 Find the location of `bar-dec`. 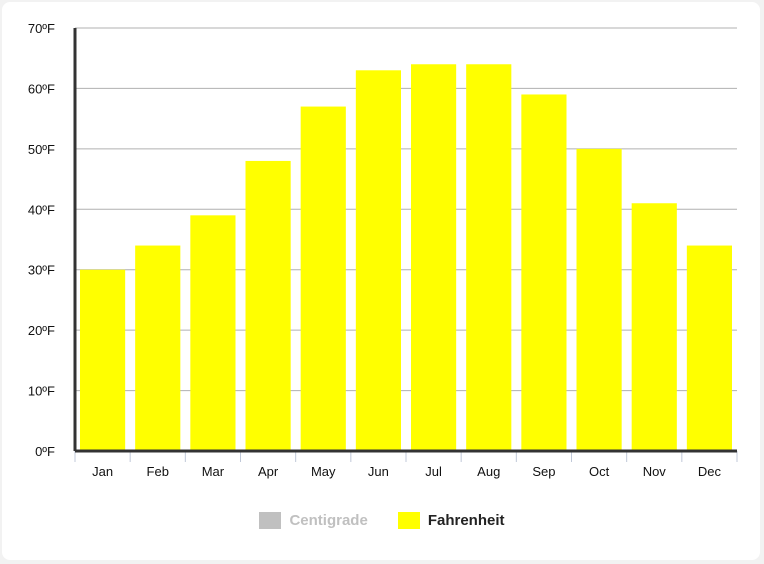

bar-dec is located at coordinates (709, 348).